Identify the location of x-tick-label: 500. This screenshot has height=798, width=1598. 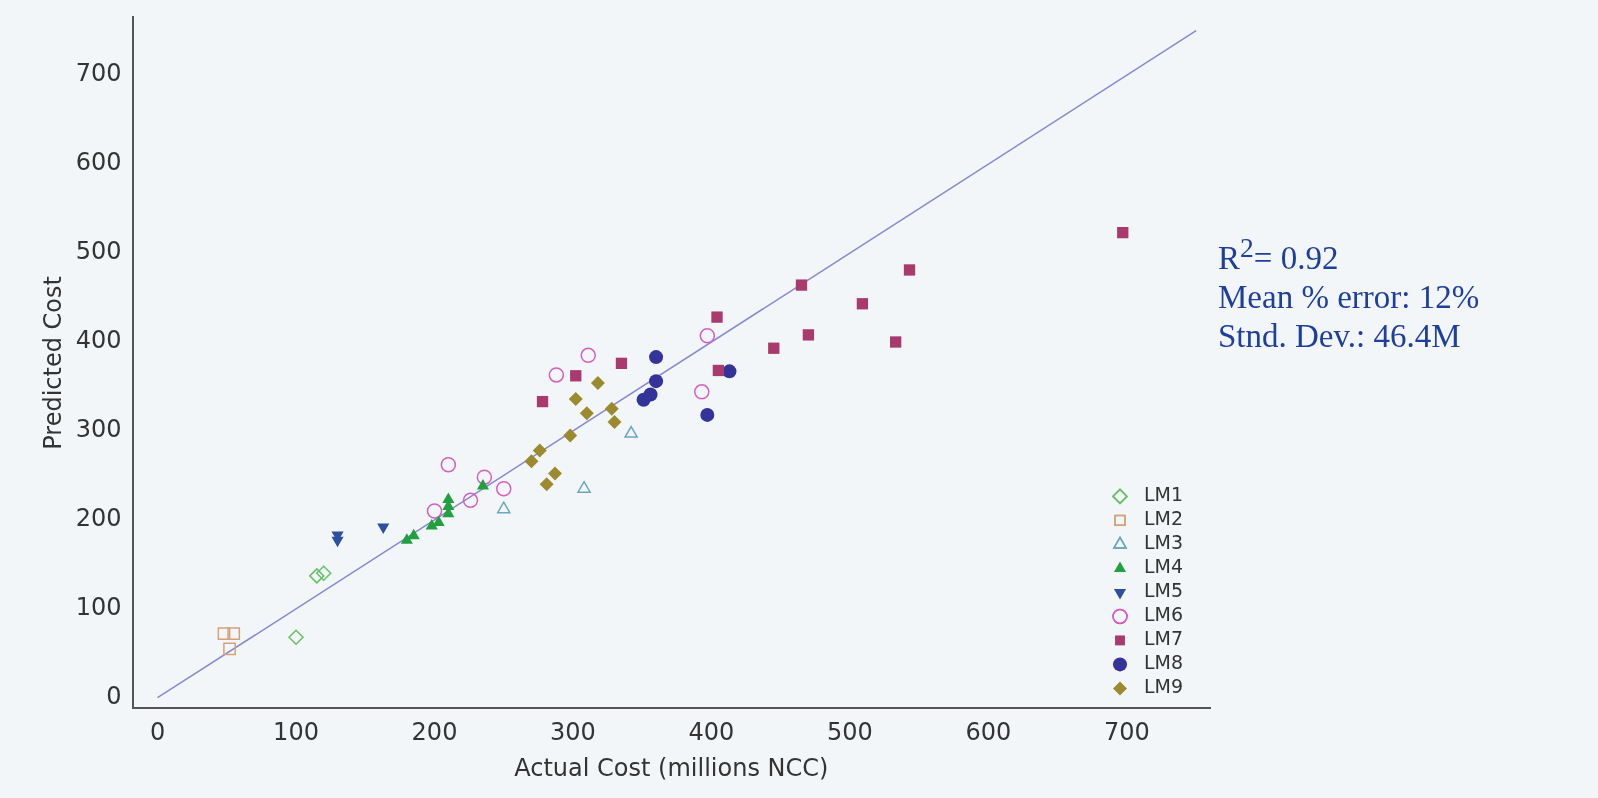
(850, 732).